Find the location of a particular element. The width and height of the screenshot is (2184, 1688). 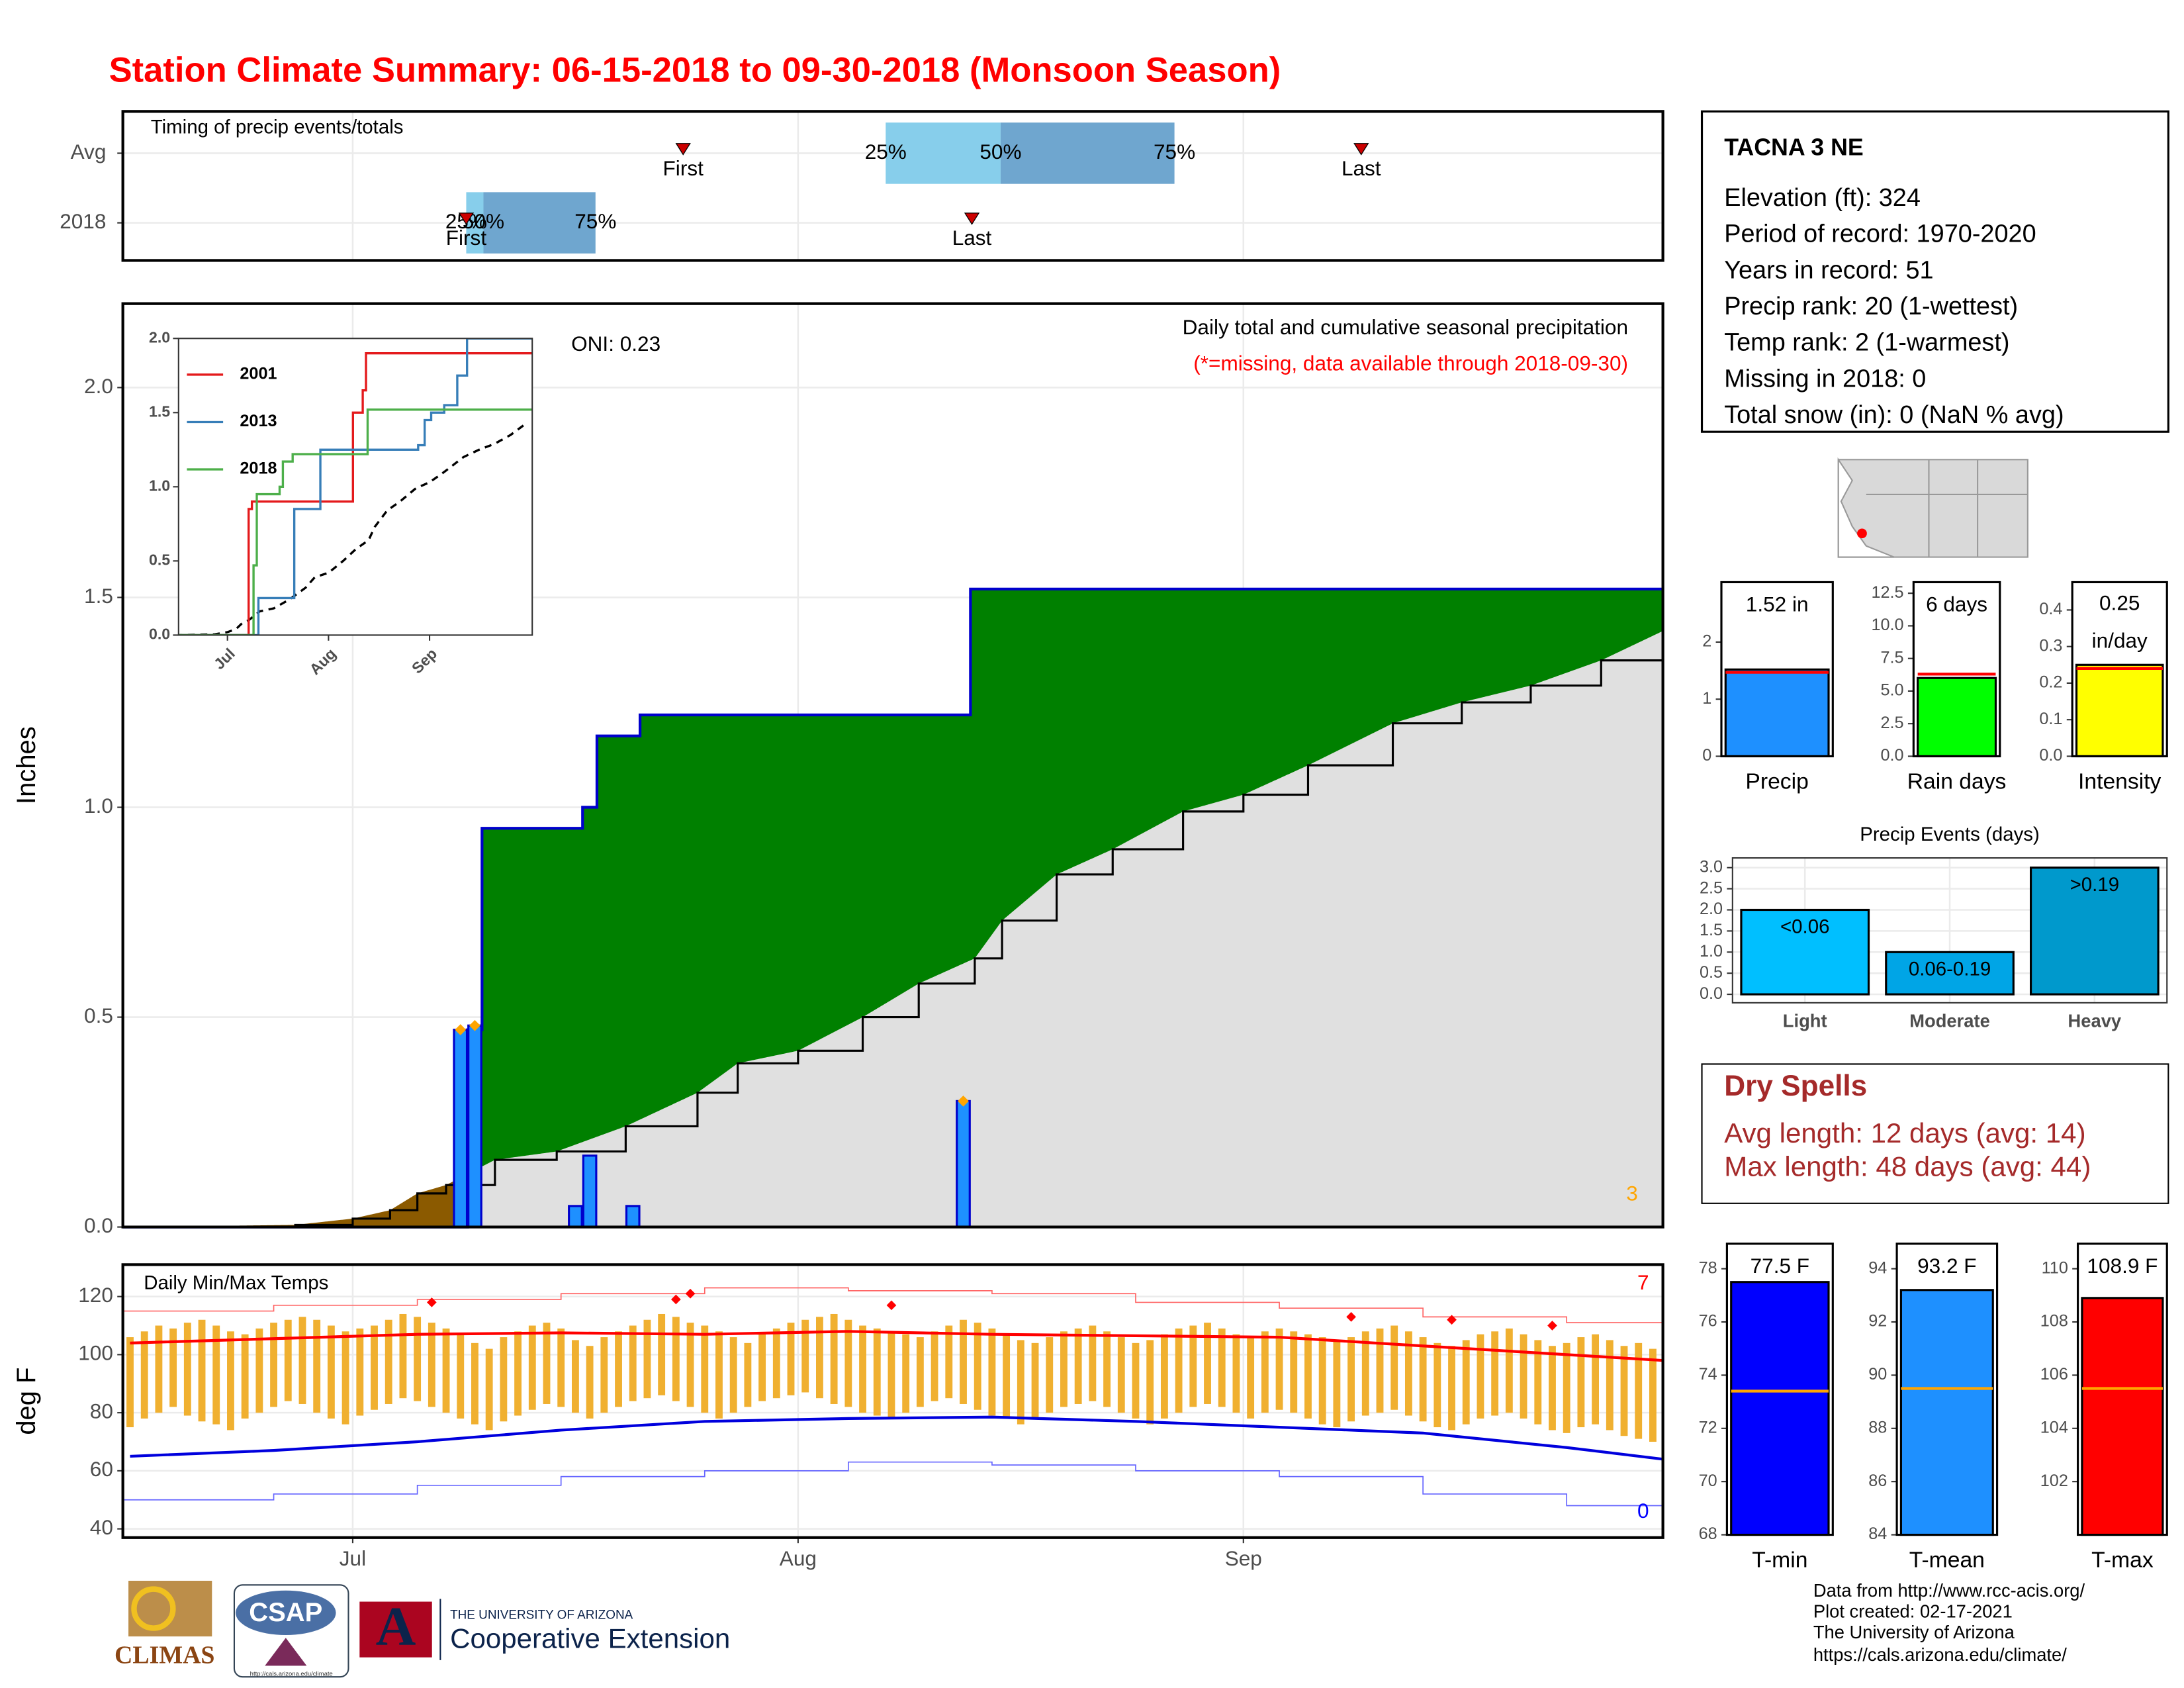

record-max-line is located at coordinates (893, 1308).